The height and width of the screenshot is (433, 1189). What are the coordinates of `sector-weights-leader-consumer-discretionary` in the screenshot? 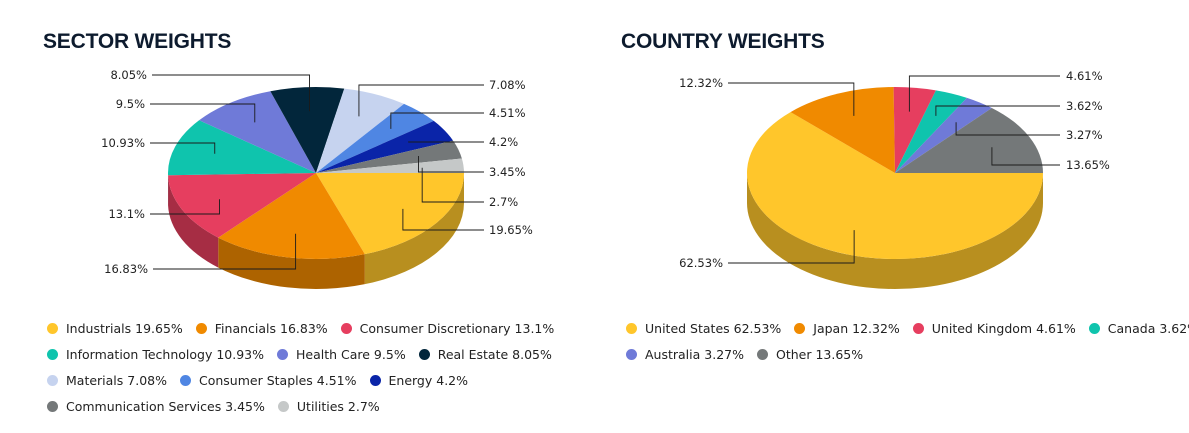 It's located at (185, 207).